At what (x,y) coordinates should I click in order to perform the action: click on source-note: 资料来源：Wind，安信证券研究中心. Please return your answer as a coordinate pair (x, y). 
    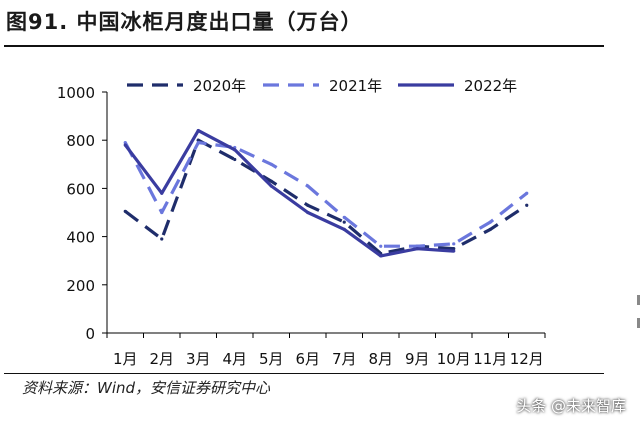
    Looking at the image, I should click on (146, 388).